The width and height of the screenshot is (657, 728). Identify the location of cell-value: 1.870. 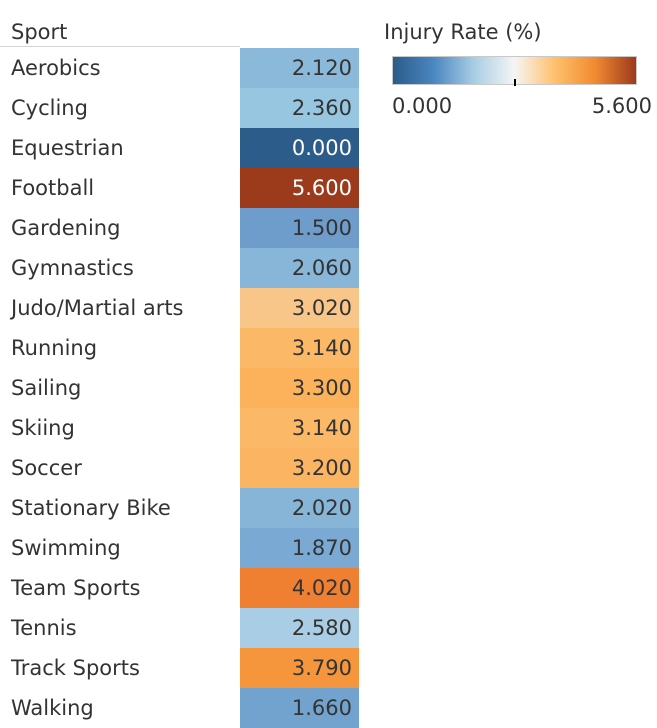
(321, 548).